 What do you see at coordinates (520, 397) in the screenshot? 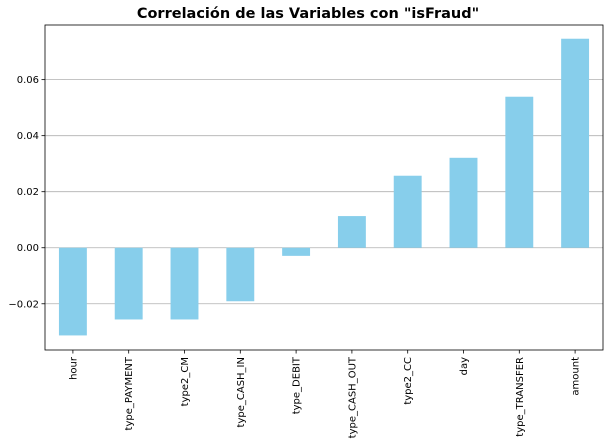
I see `x-tick-label: type_TRANSFER` at bounding box center [520, 397].